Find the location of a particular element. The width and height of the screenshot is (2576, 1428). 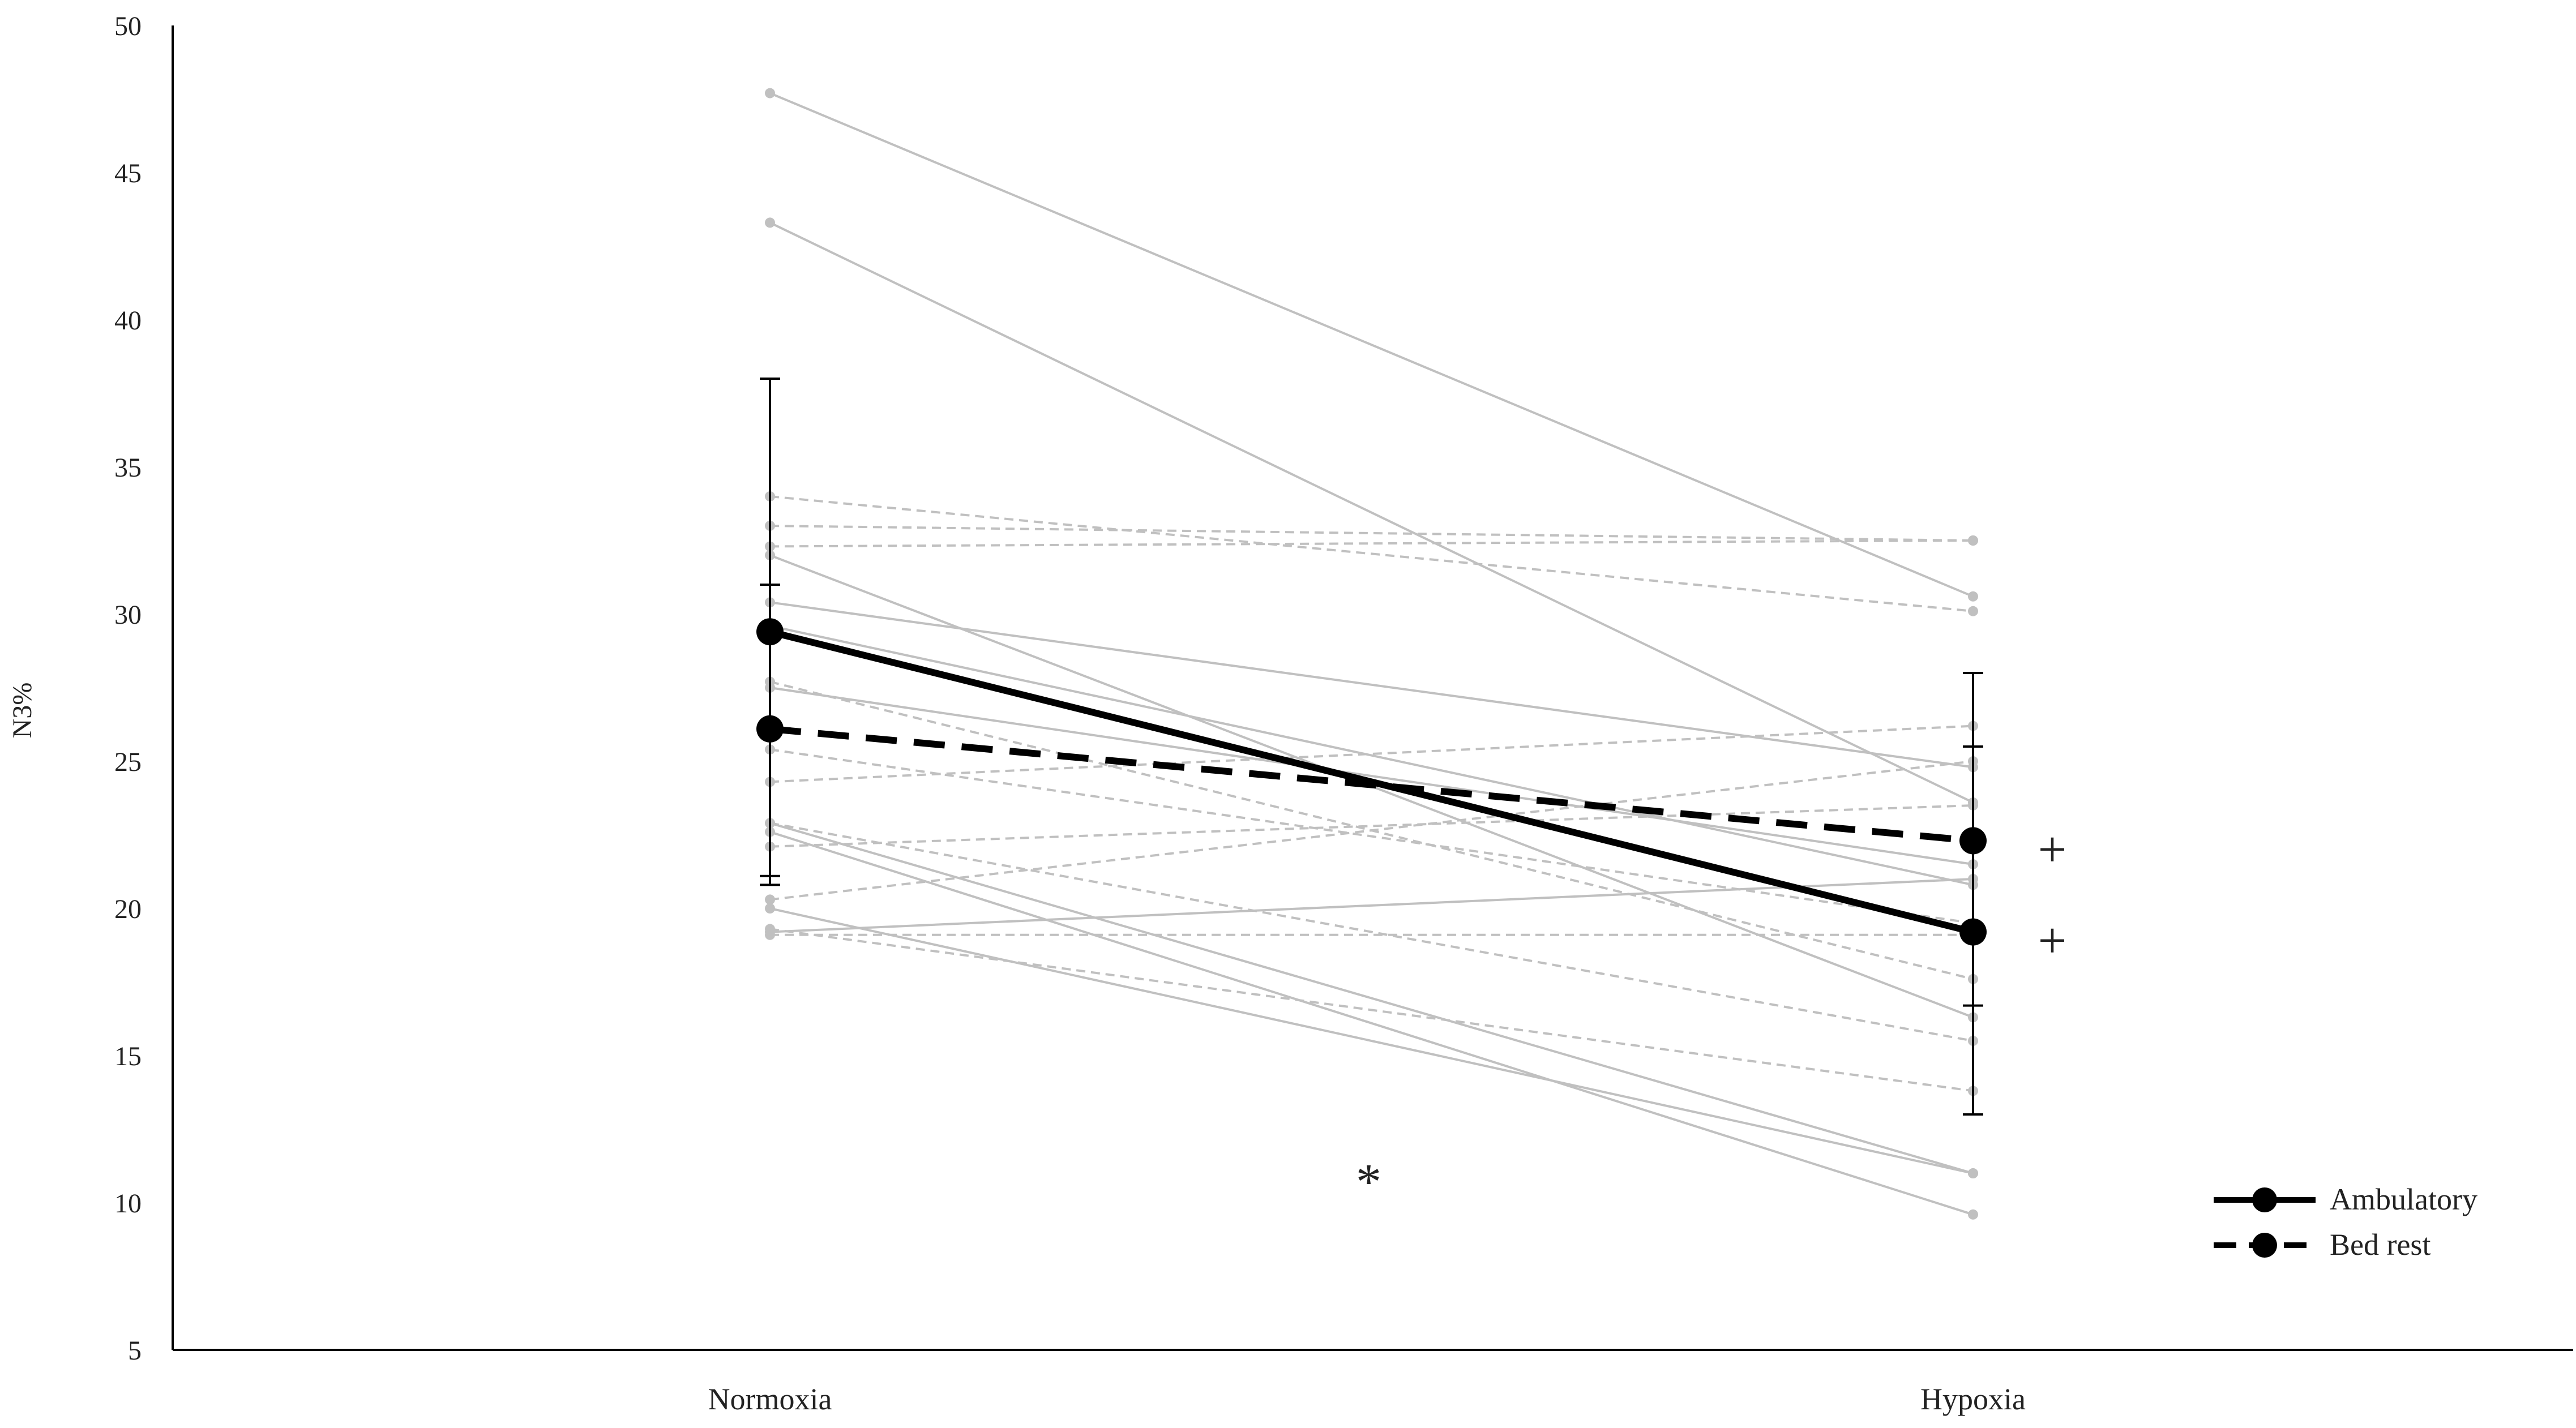

y-tick-label: 35 is located at coordinates (128, 468).